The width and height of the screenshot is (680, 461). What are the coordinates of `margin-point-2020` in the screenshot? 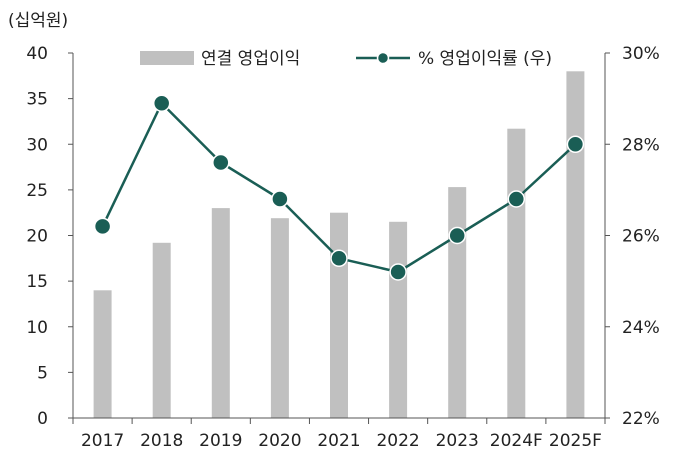 It's located at (280, 199).